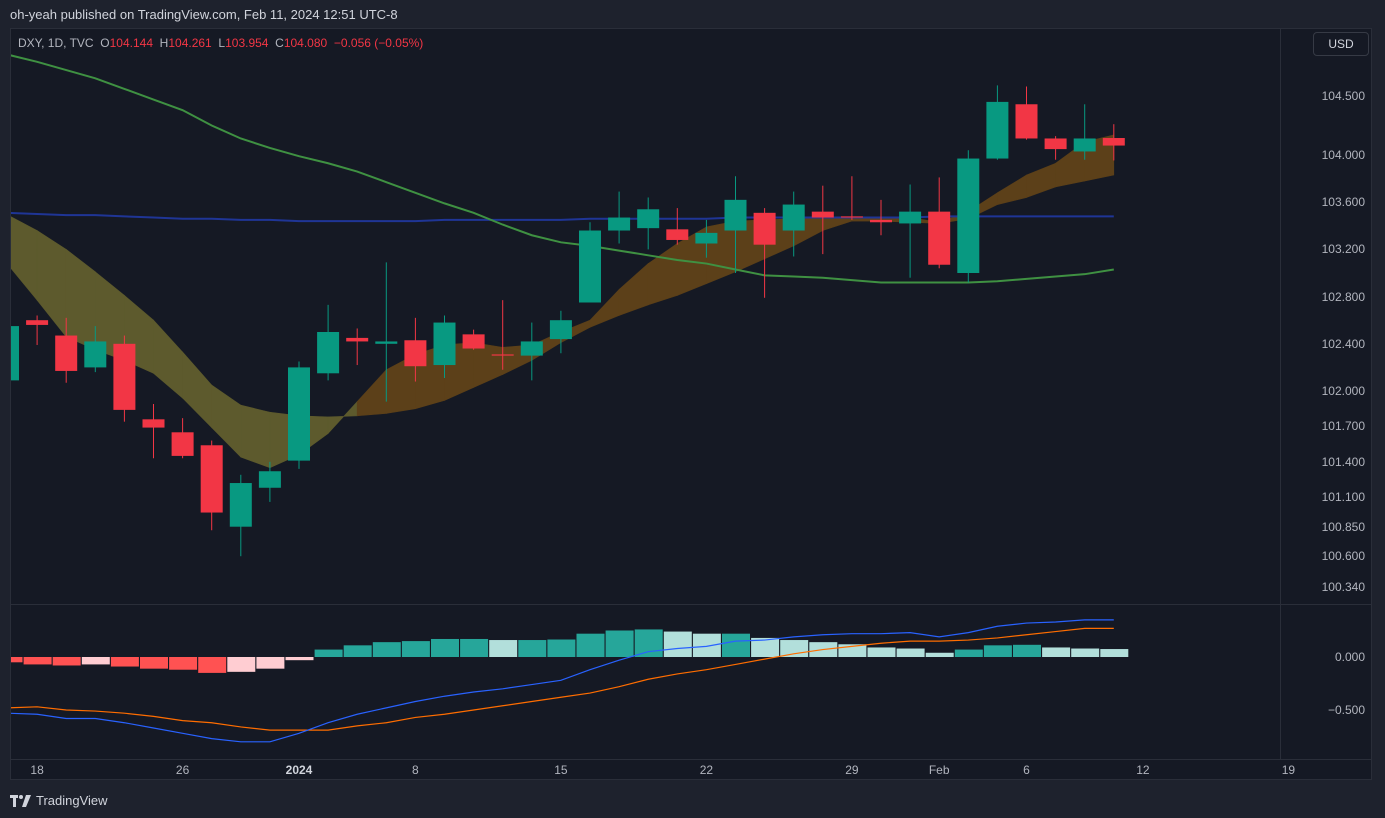 The height and width of the screenshot is (818, 1385). Describe the element at coordinates (1343, 249) in the screenshot. I see `price-axis-label: 103.200` at that location.